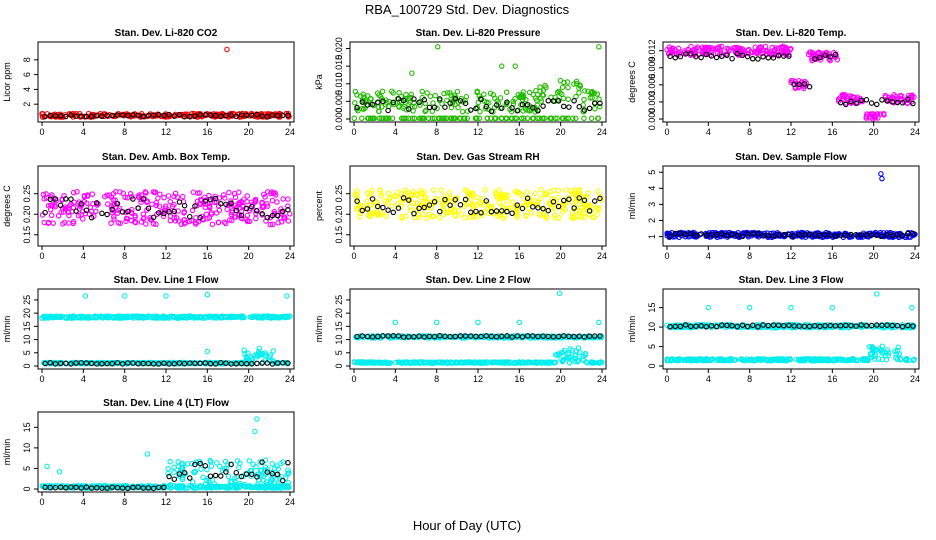 This screenshot has width=936, height=540. I want to click on panel-ylabel: degrees C, so click(7, 206).